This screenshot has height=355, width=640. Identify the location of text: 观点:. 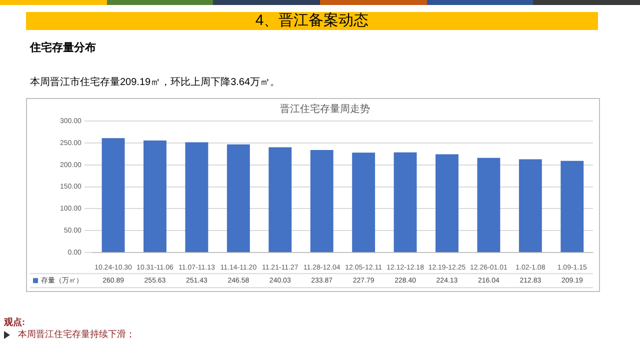
(14, 322).